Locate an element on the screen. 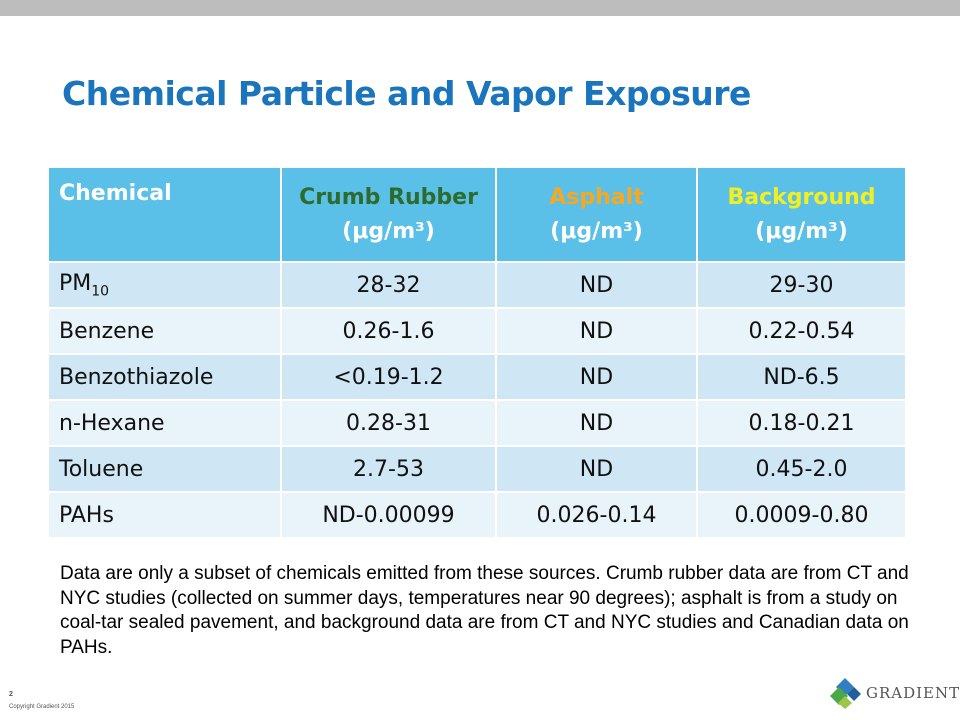  cell-background: 0.0009-0.80 is located at coordinates (801, 515).